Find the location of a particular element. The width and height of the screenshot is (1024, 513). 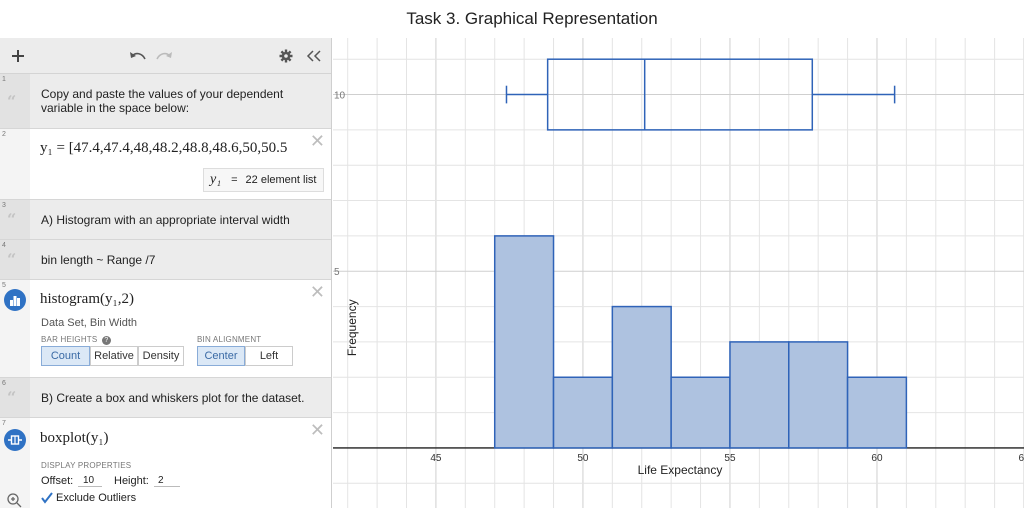

note-text: bin length ~ Range /7 is located at coordinates (98, 260).